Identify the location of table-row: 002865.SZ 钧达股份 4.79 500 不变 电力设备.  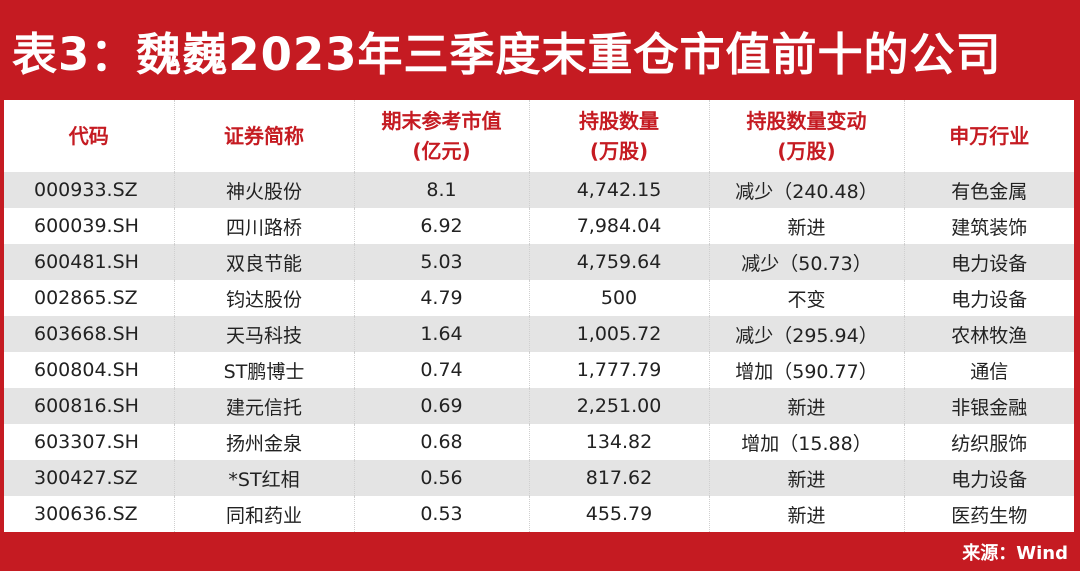
(539, 298).